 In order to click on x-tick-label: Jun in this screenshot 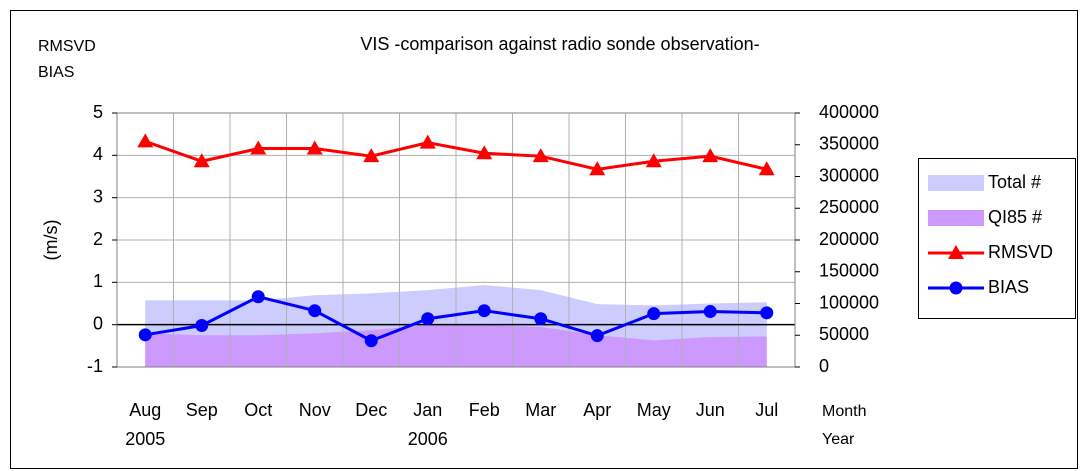, I will do `click(710, 410)`.